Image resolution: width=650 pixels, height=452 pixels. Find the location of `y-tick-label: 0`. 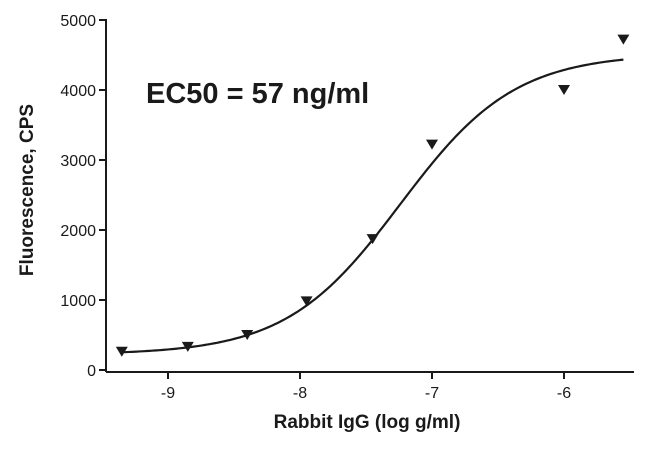

y-tick-label: 0 is located at coordinates (91, 371).